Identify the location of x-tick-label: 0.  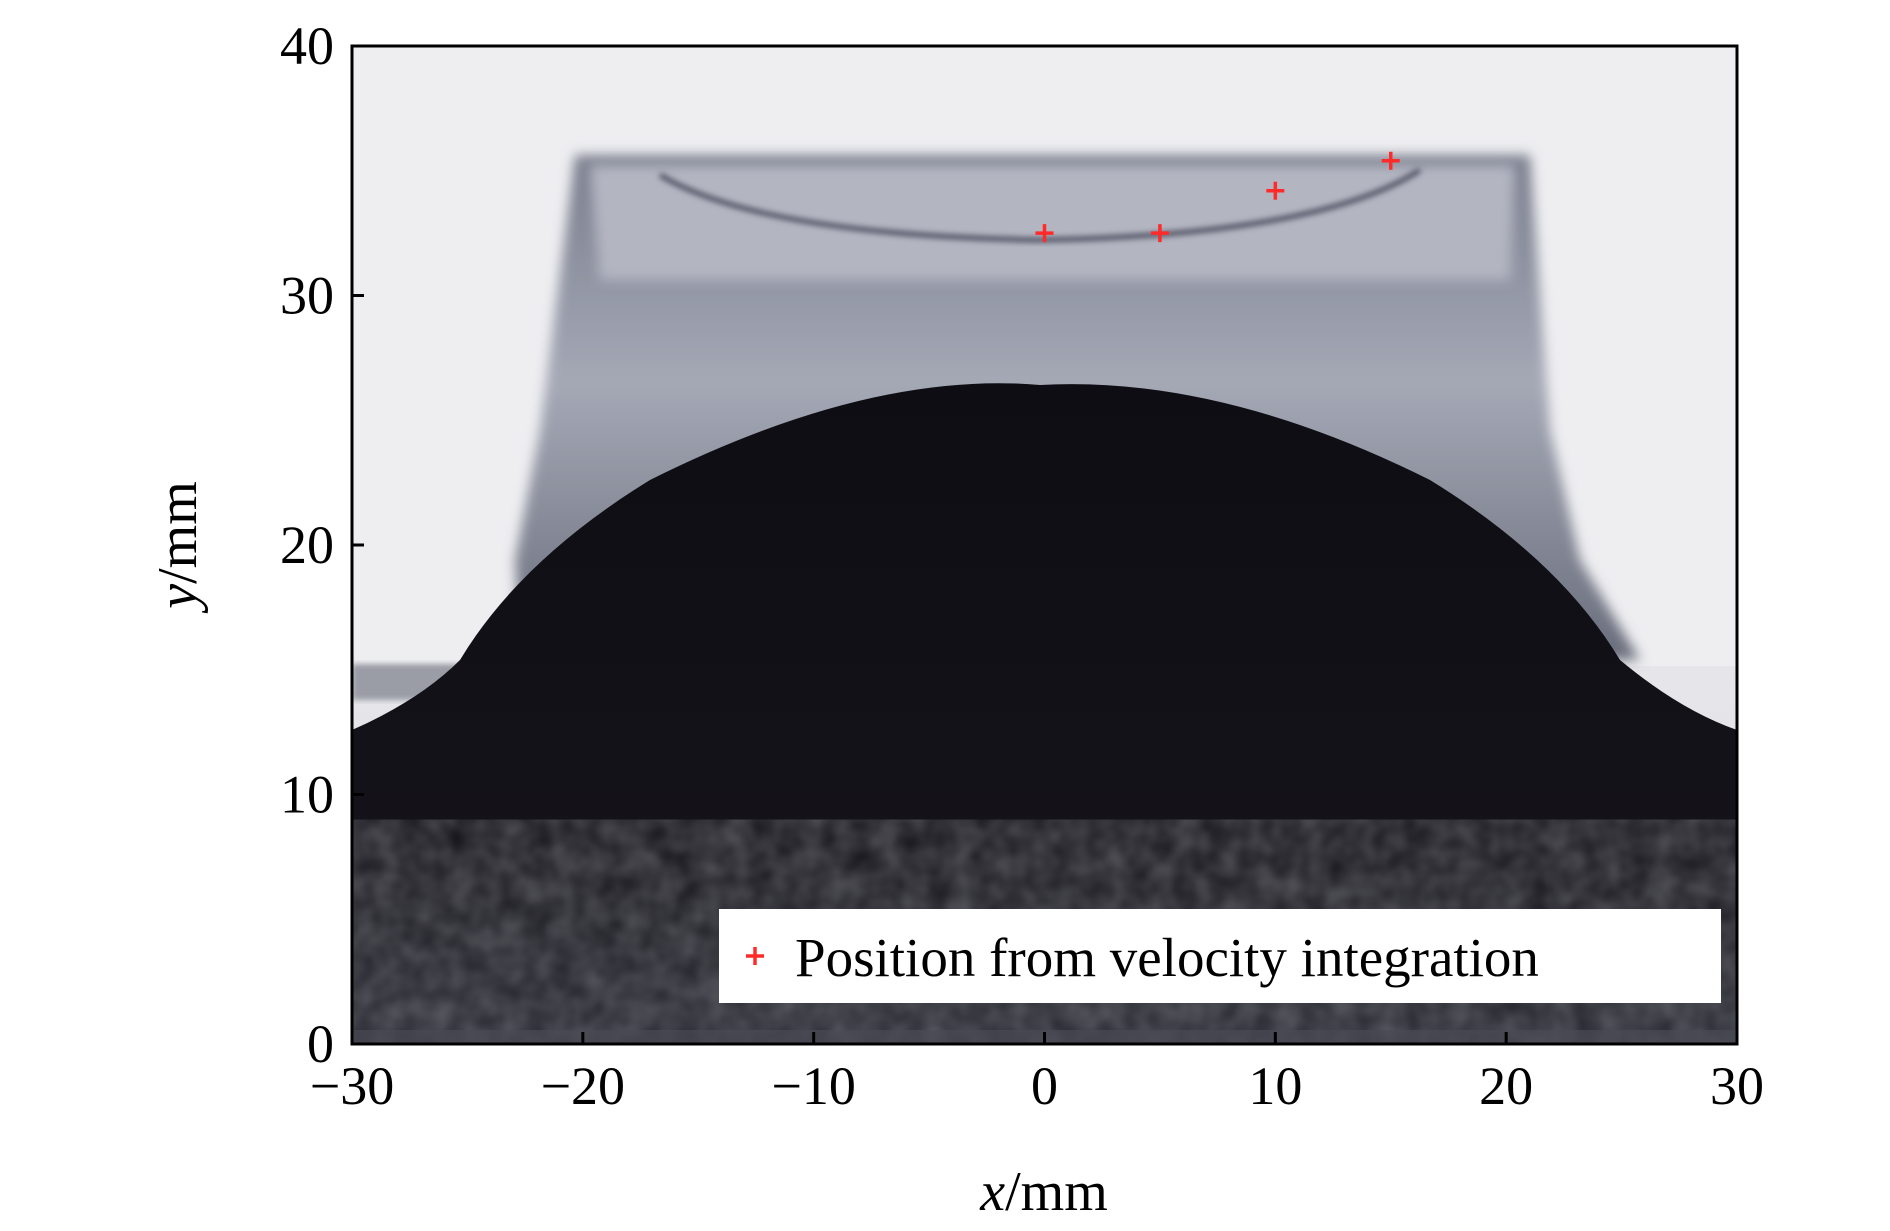
(1044, 1086).